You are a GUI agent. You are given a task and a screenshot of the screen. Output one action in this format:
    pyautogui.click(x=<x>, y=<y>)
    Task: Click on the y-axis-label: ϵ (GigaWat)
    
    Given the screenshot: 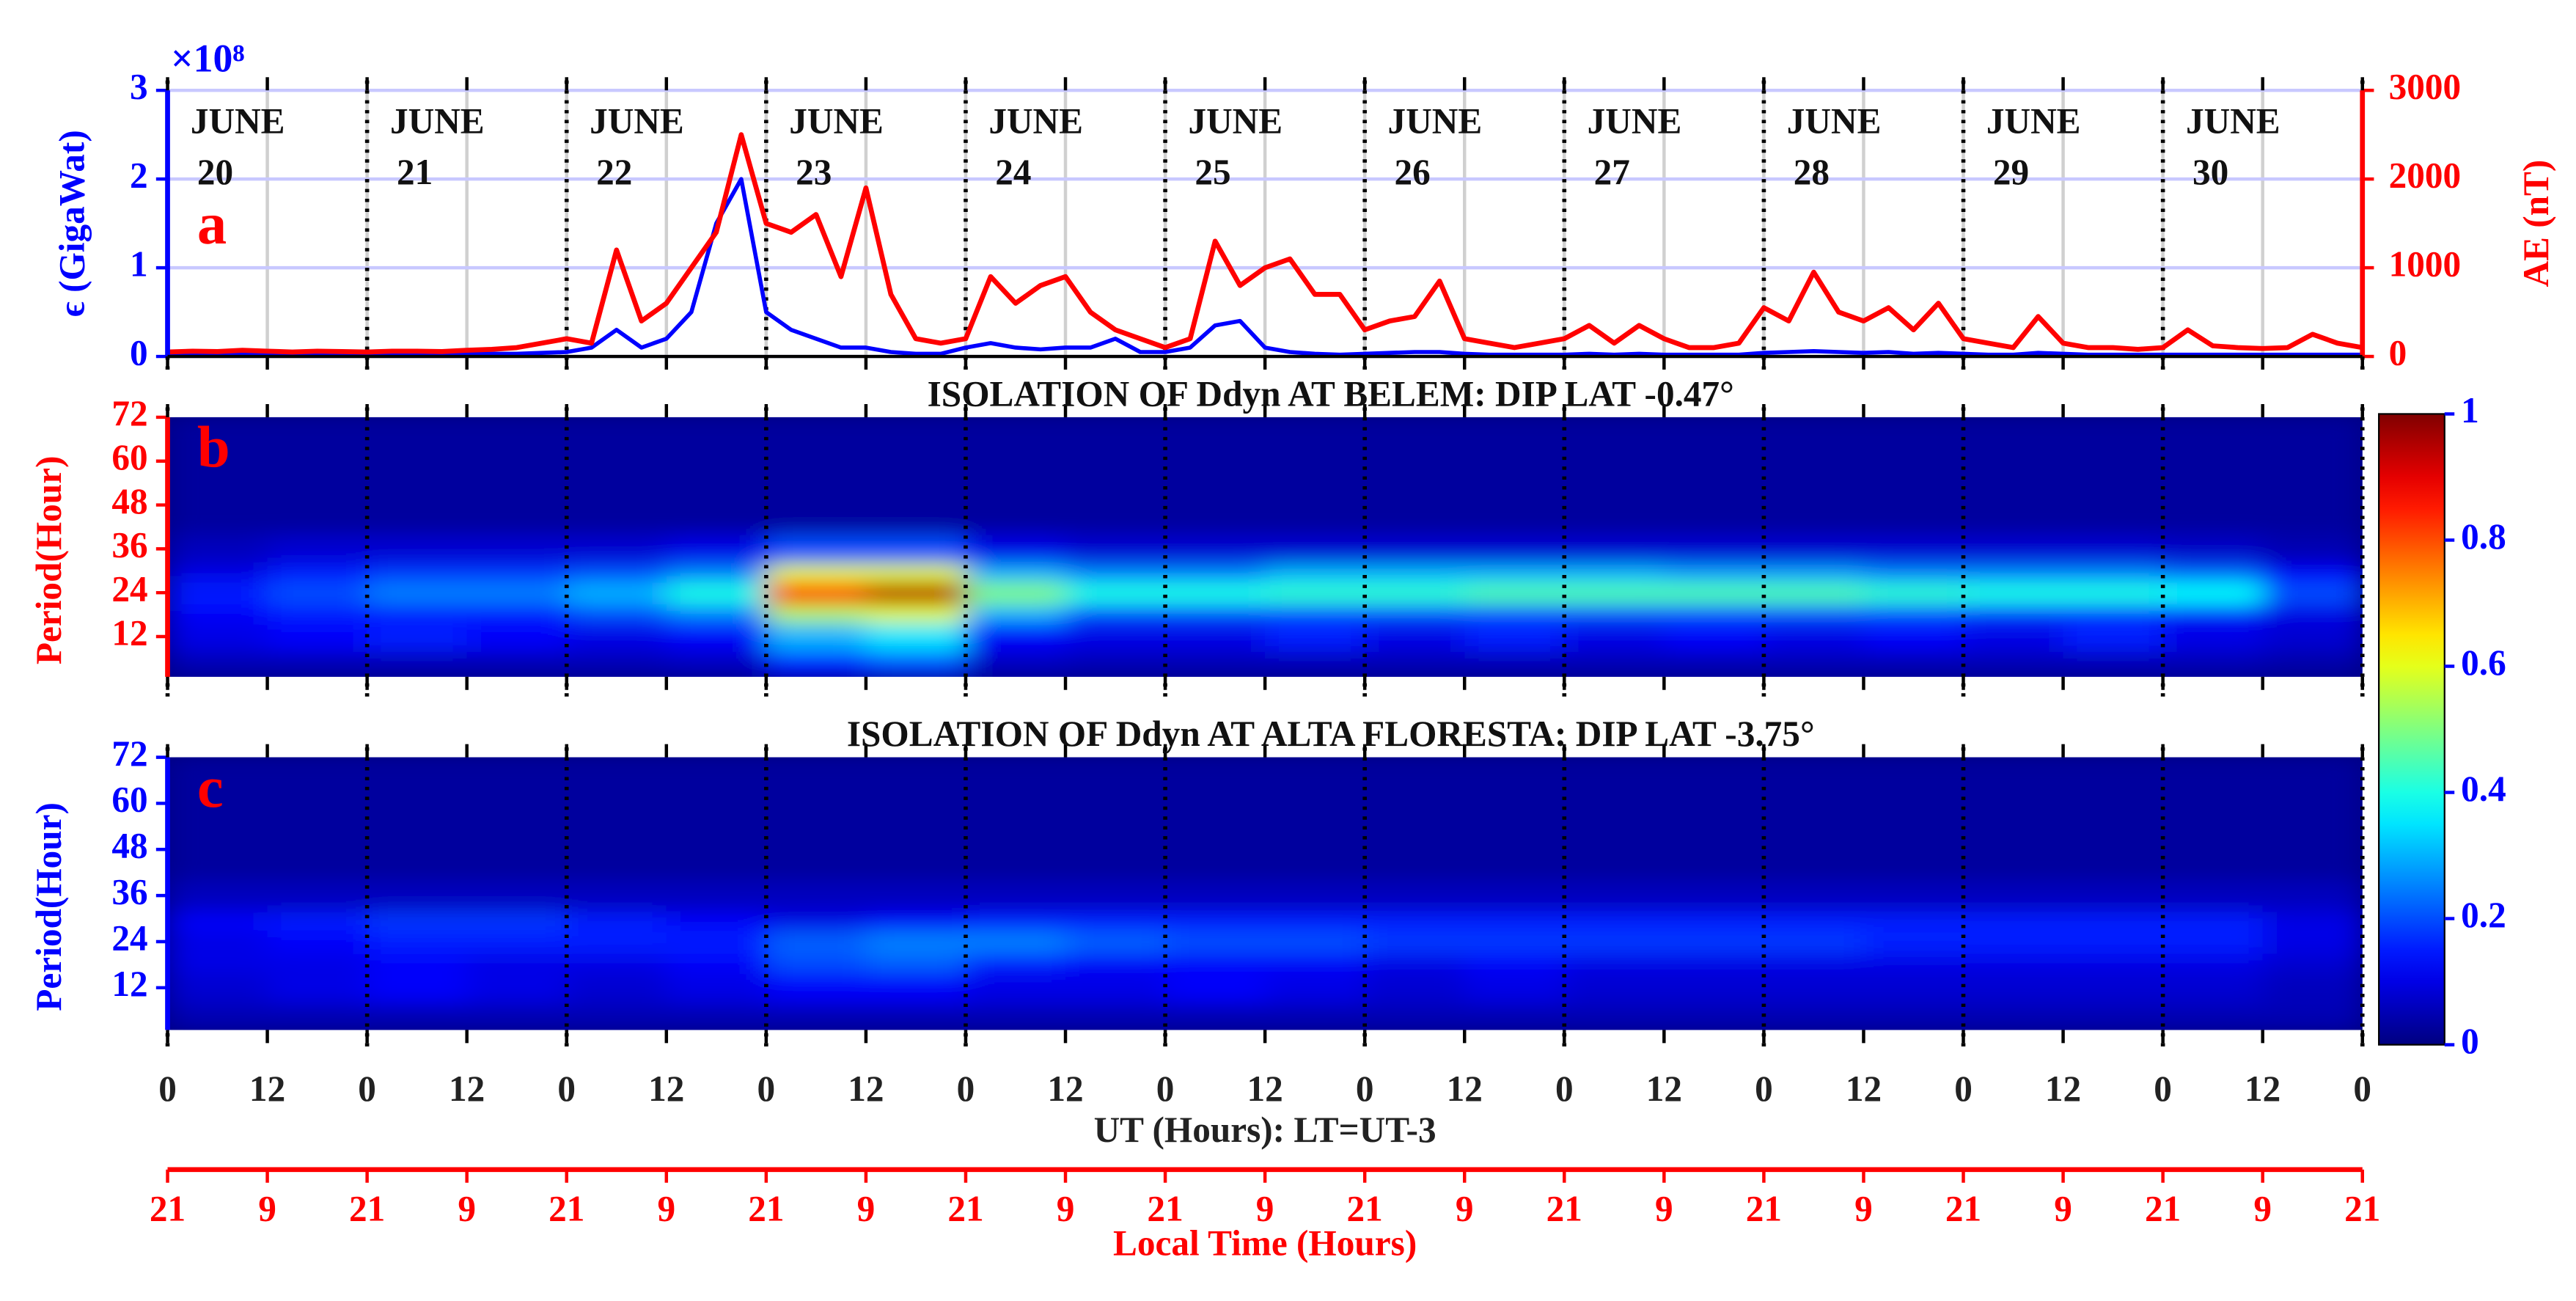 What is the action you would take?
    pyautogui.click(x=71, y=223)
    